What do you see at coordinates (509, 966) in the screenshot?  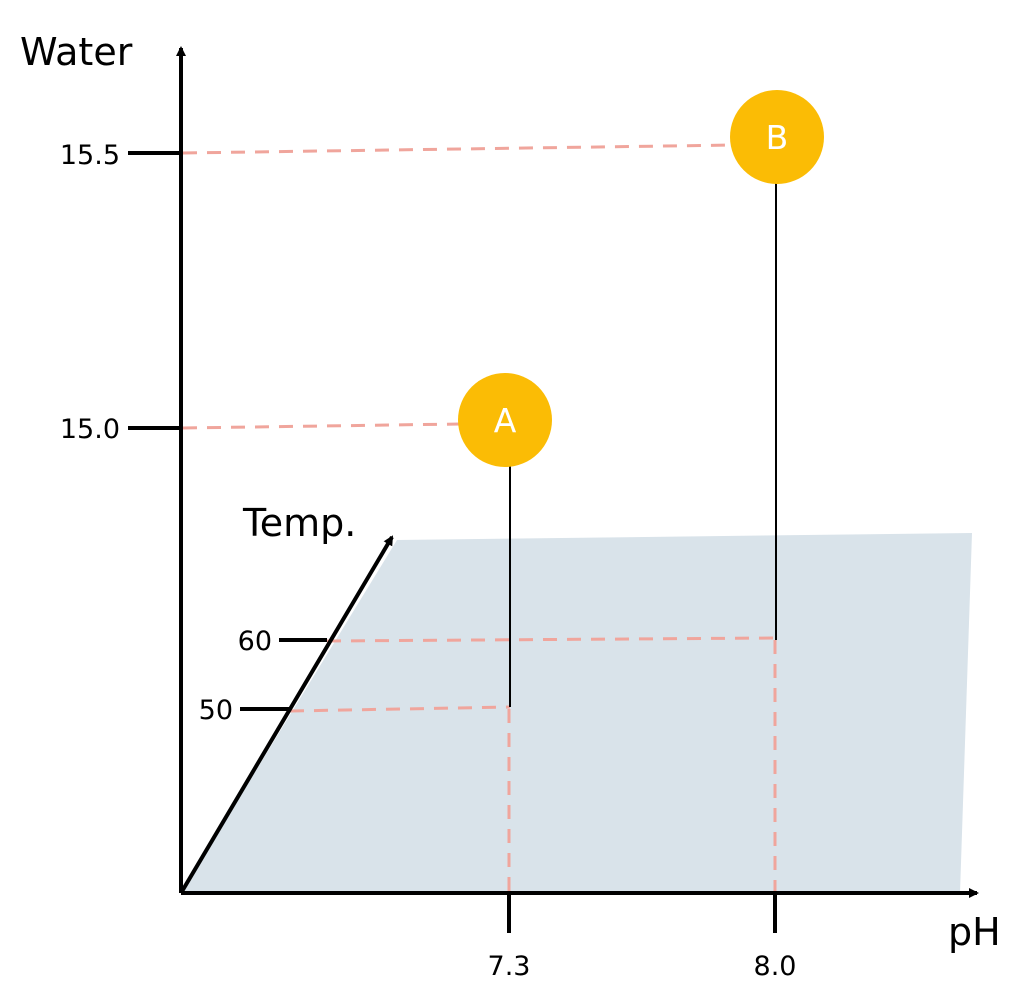 I see `tick-label-ph-7-3: 7.3` at bounding box center [509, 966].